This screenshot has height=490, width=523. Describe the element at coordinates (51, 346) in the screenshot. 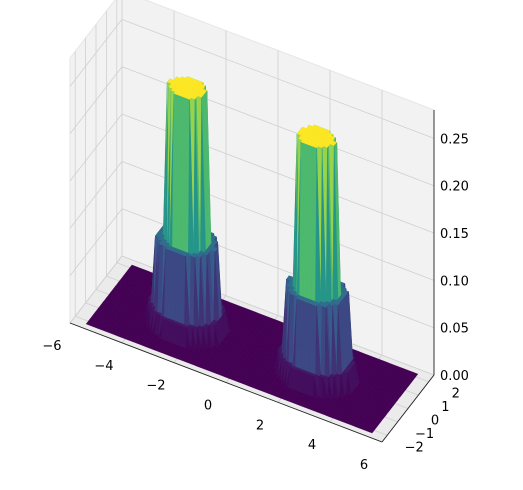

I see `x-tick-label: −6` at that location.